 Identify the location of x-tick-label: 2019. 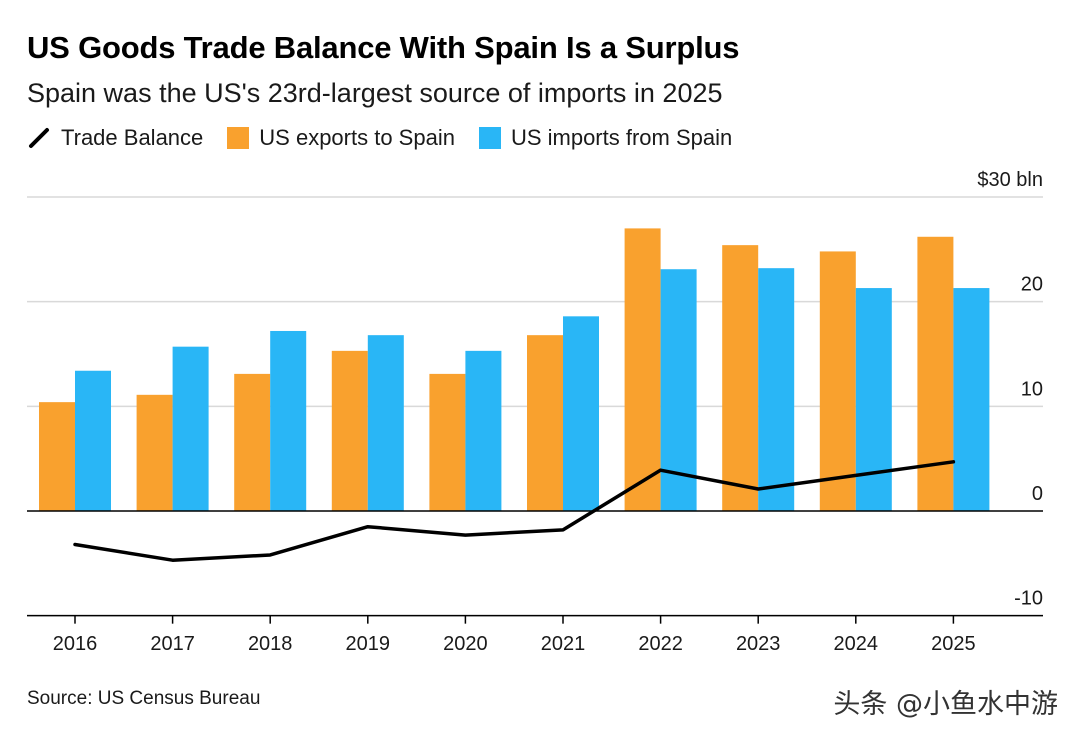
(368, 644).